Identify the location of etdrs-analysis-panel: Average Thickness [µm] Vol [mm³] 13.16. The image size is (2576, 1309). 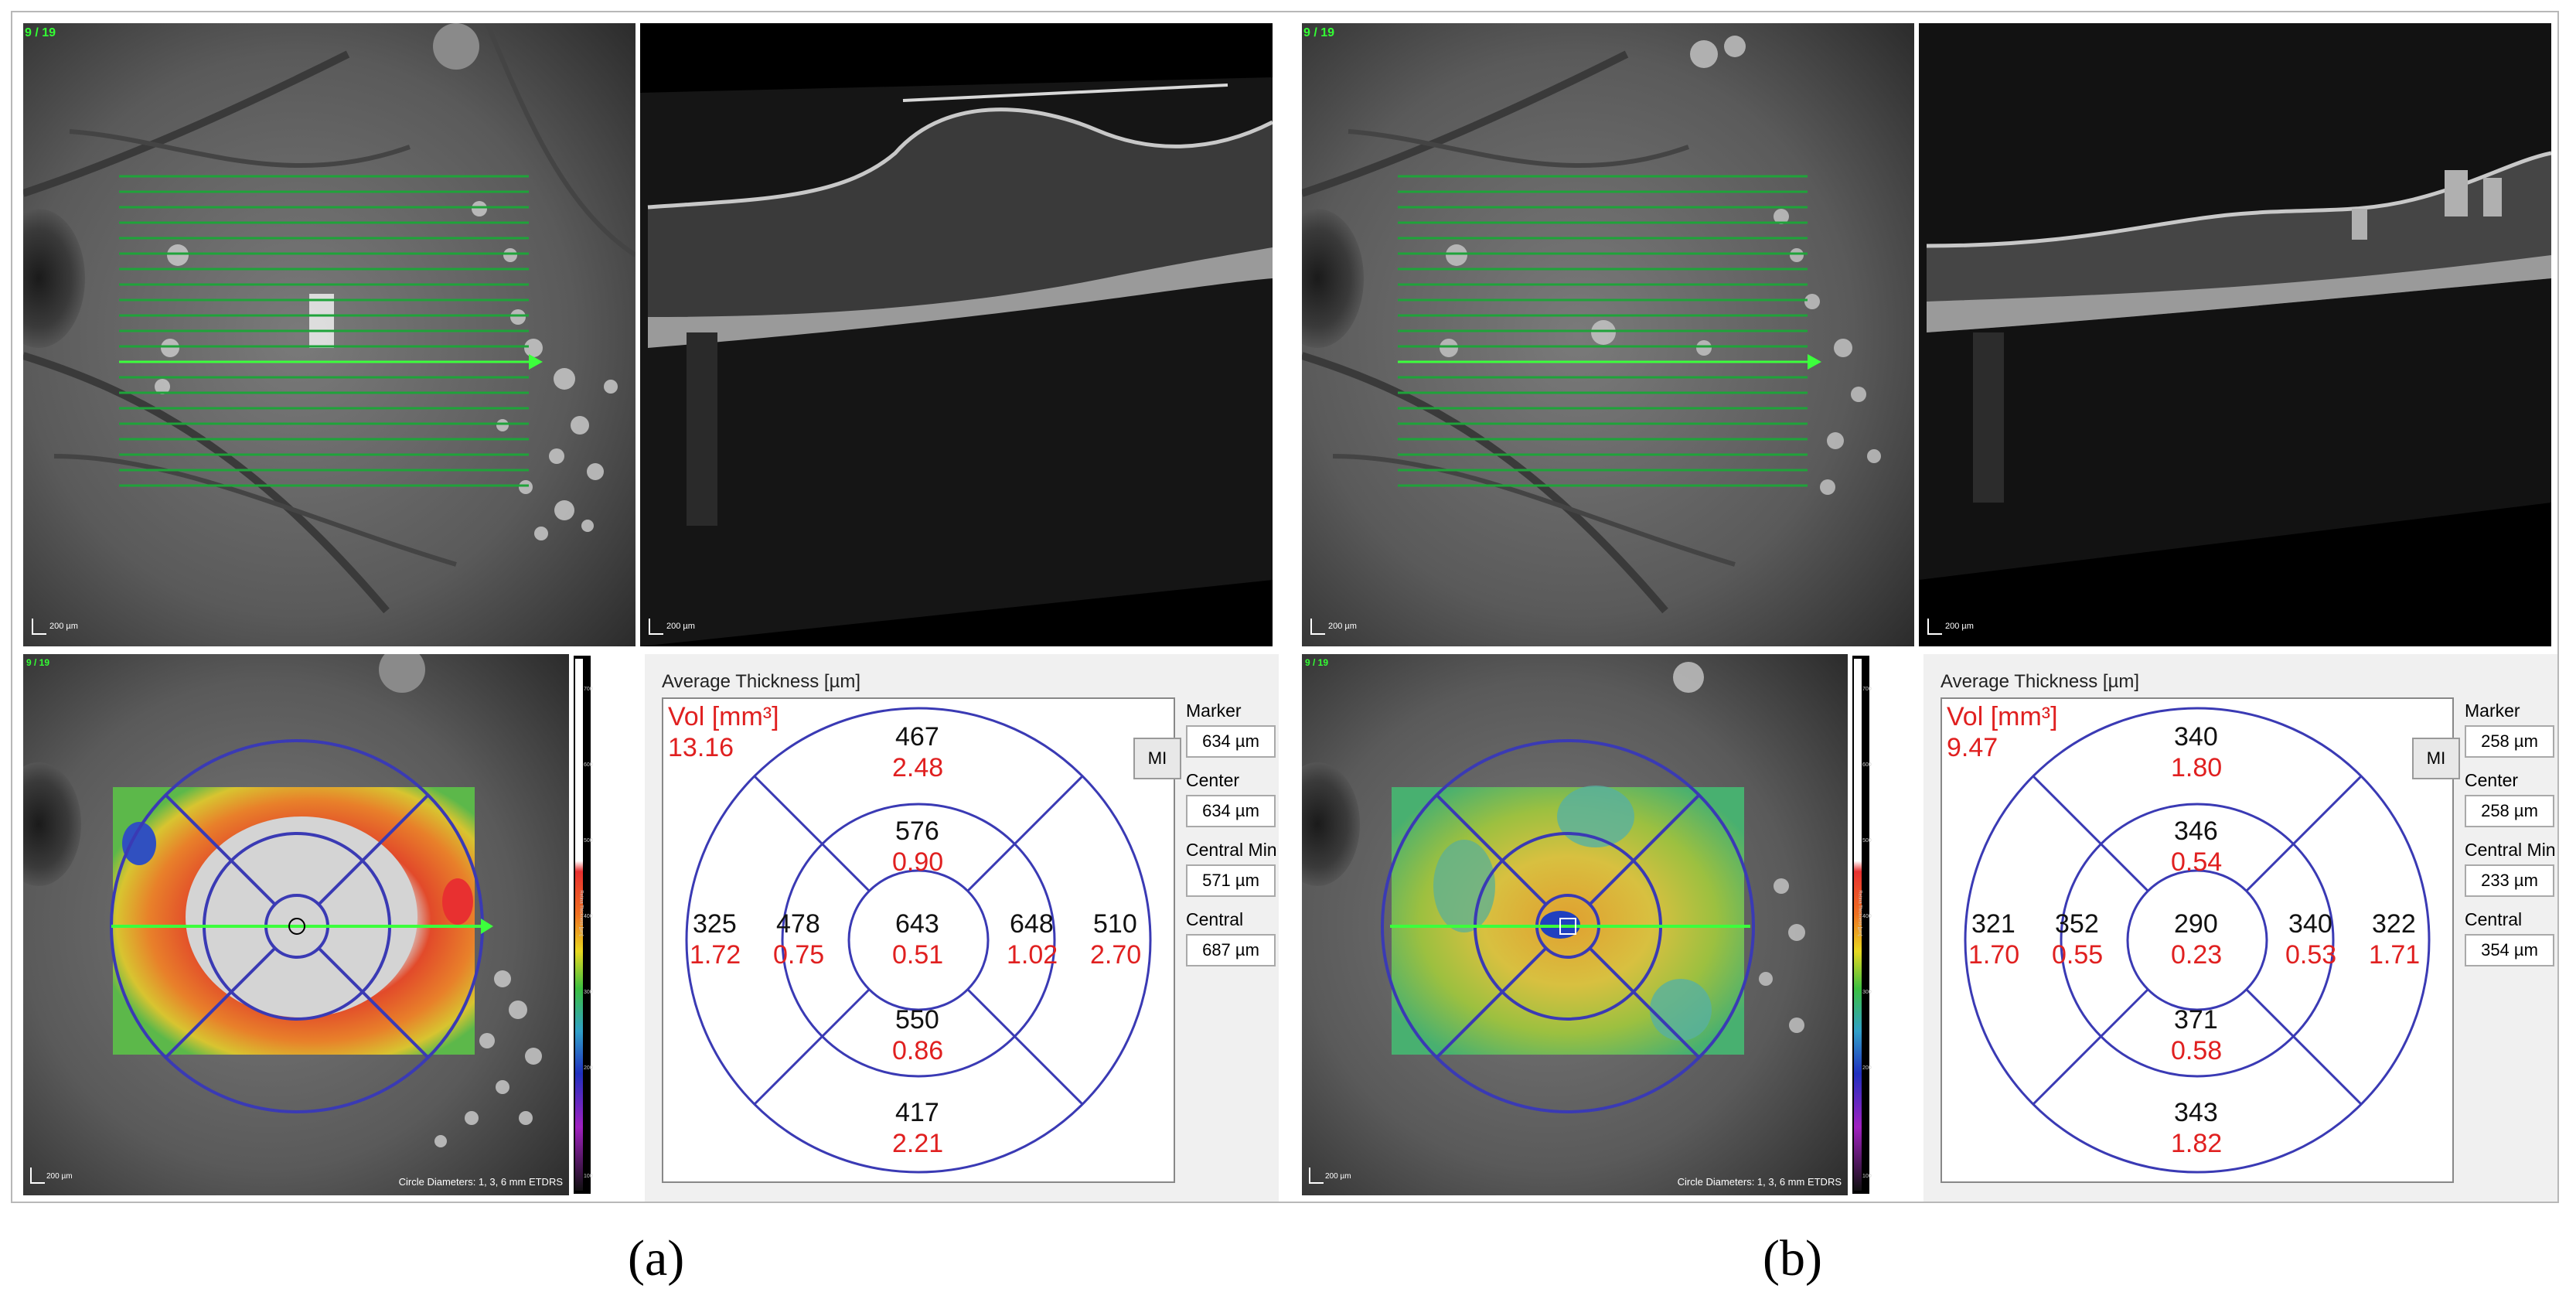
(962, 928).